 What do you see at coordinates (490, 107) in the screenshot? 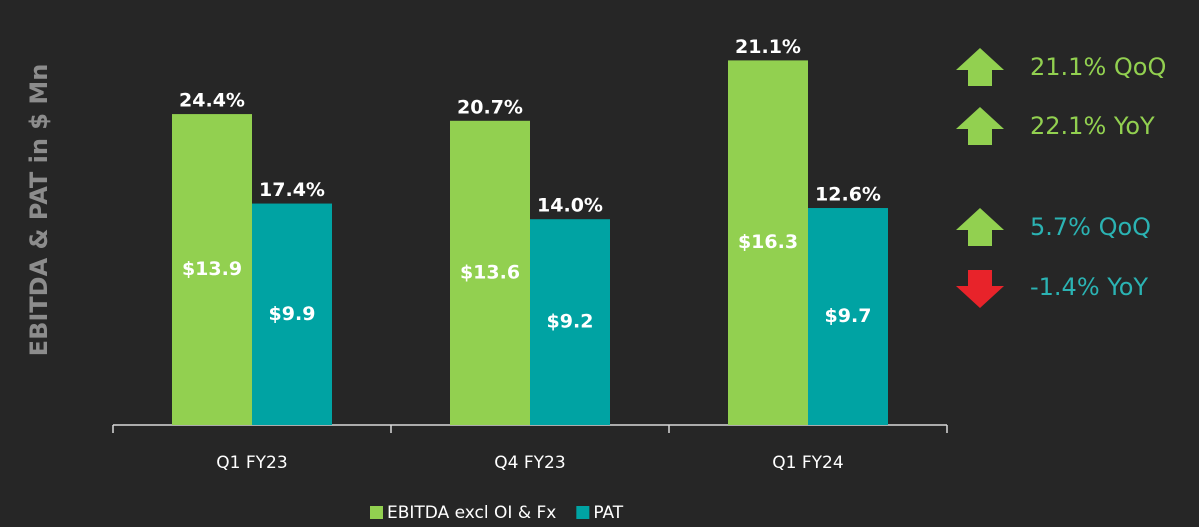
I see `margin-label: 20.7%` at bounding box center [490, 107].